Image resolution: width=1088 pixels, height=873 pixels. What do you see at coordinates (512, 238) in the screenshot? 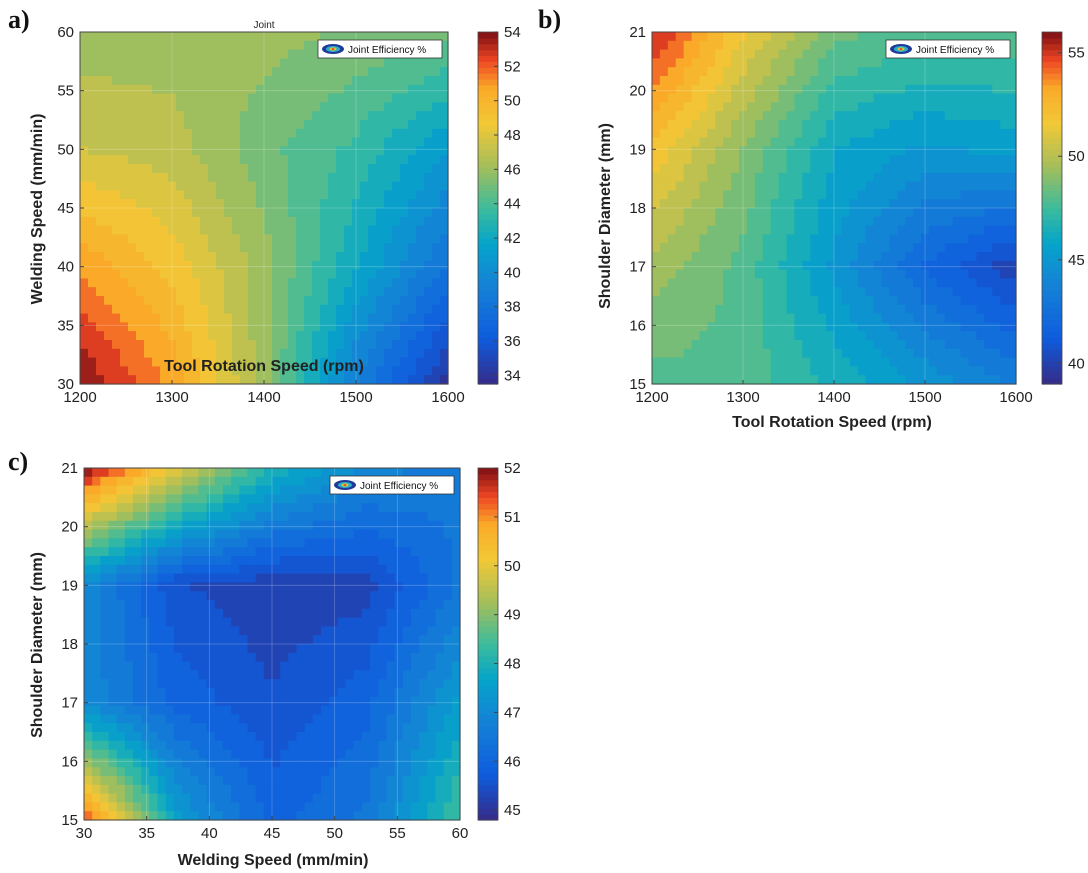
I see `colorbar-tick-label: 42` at bounding box center [512, 238].